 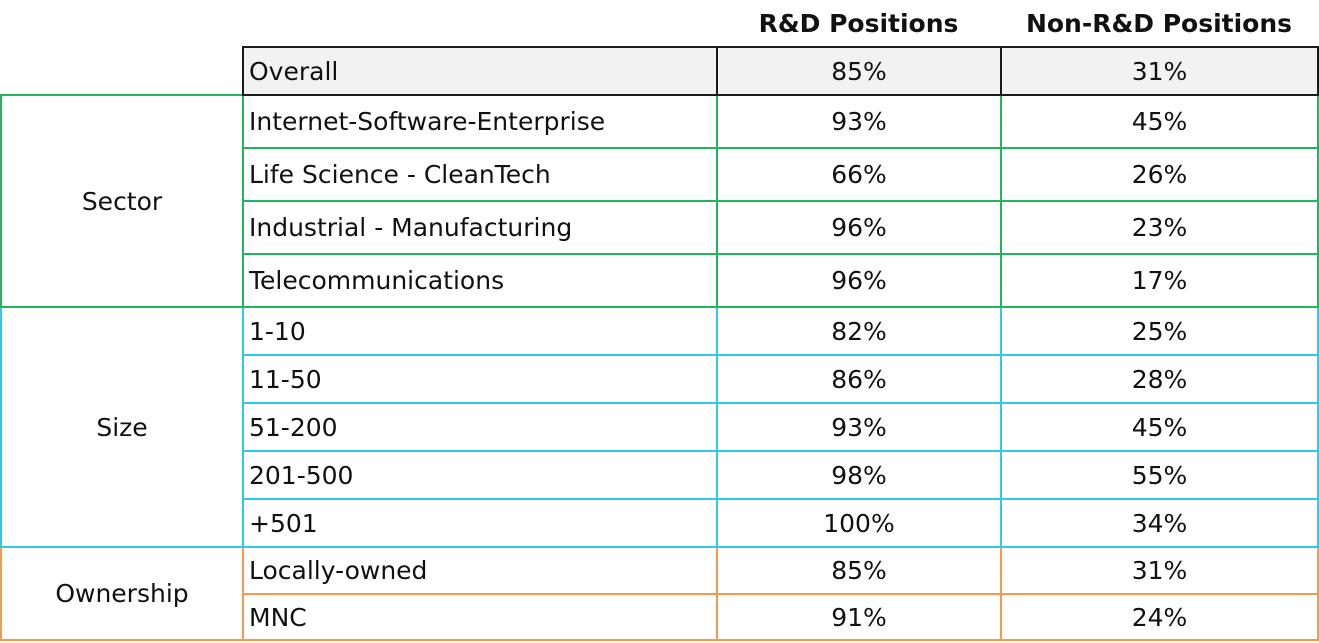 I want to click on empty-corner-cell, so click(x=122, y=71).